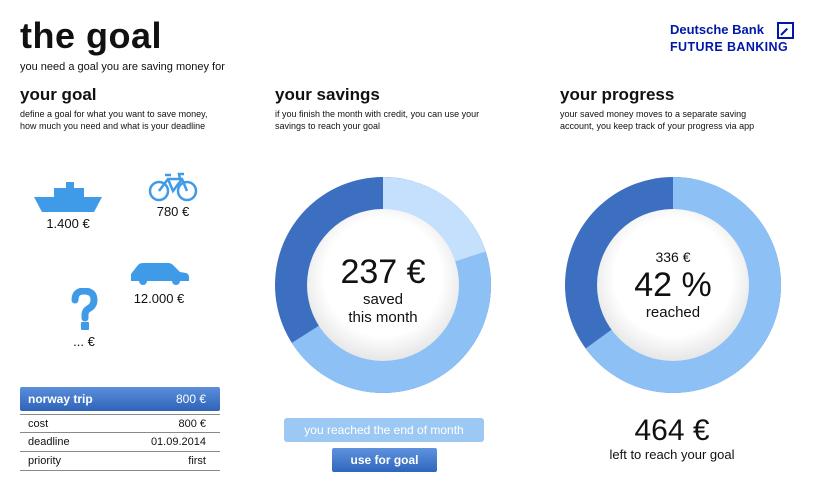  What do you see at coordinates (732, 38) in the screenshot?
I see `bank-logo: Deutsche Bank FUTURE BANKING` at bounding box center [732, 38].